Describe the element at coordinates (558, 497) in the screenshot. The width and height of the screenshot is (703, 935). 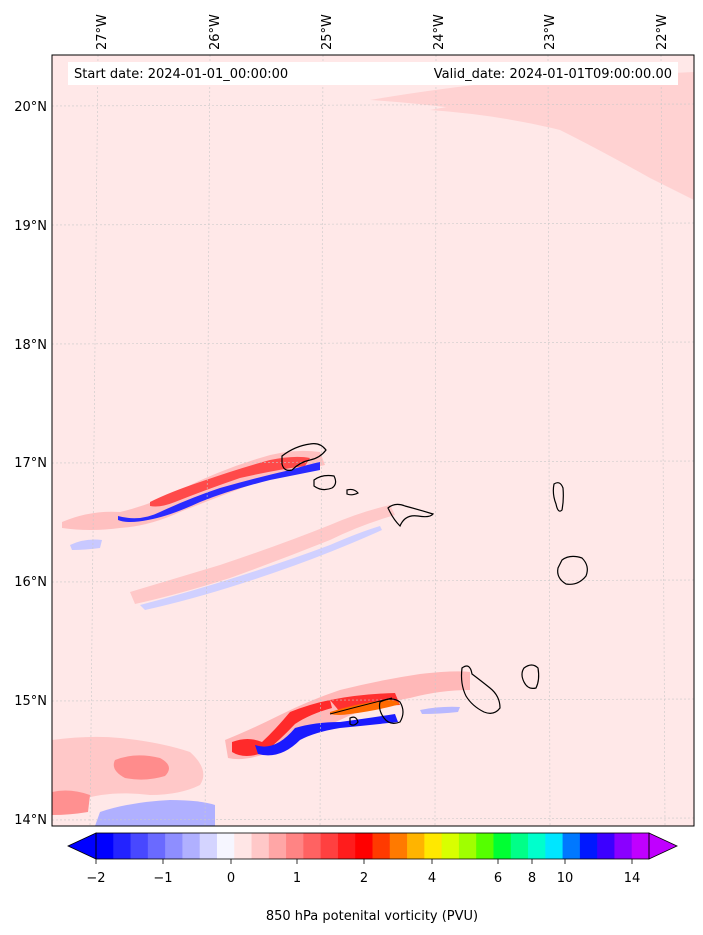
I see `island-sal` at that location.